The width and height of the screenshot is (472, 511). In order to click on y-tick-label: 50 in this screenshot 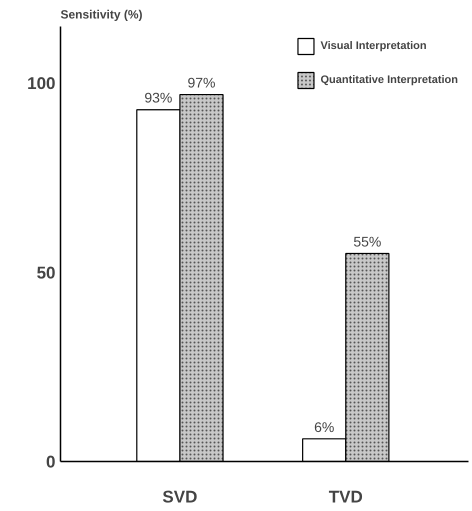, I will do `click(46, 272)`.